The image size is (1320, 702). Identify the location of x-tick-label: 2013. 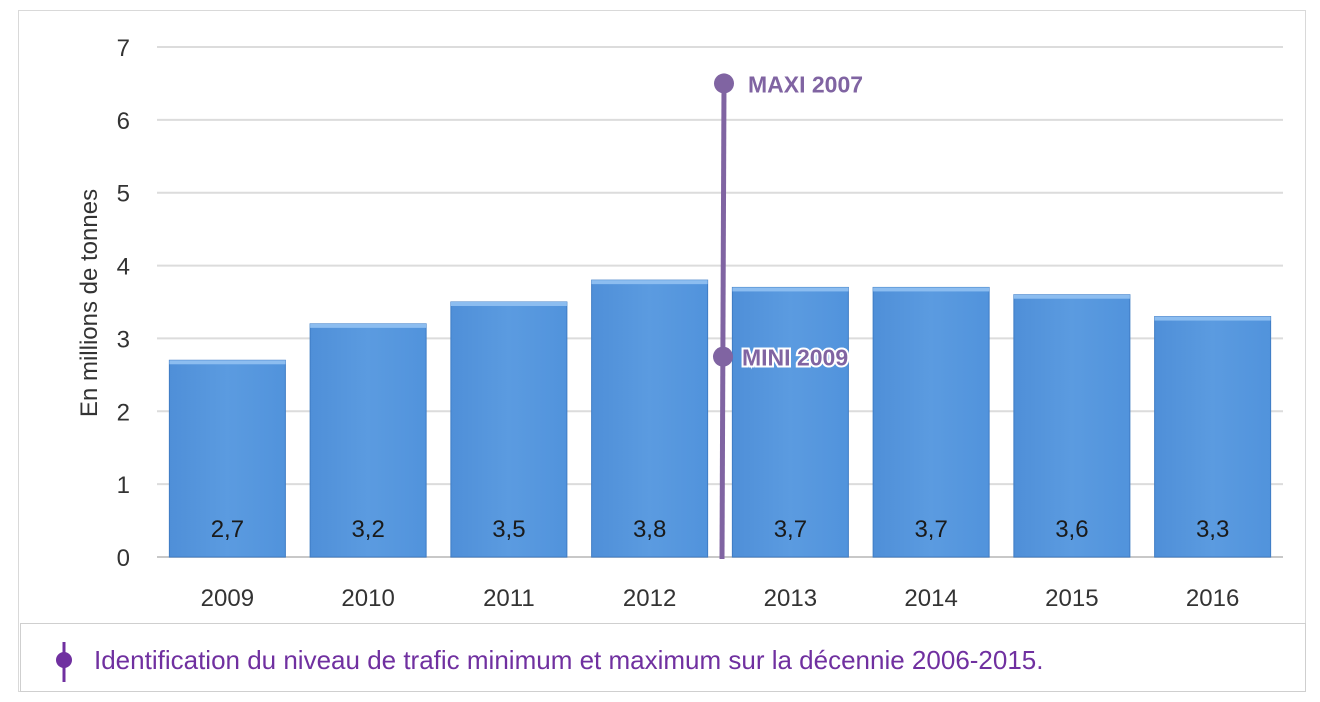
(790, 598).